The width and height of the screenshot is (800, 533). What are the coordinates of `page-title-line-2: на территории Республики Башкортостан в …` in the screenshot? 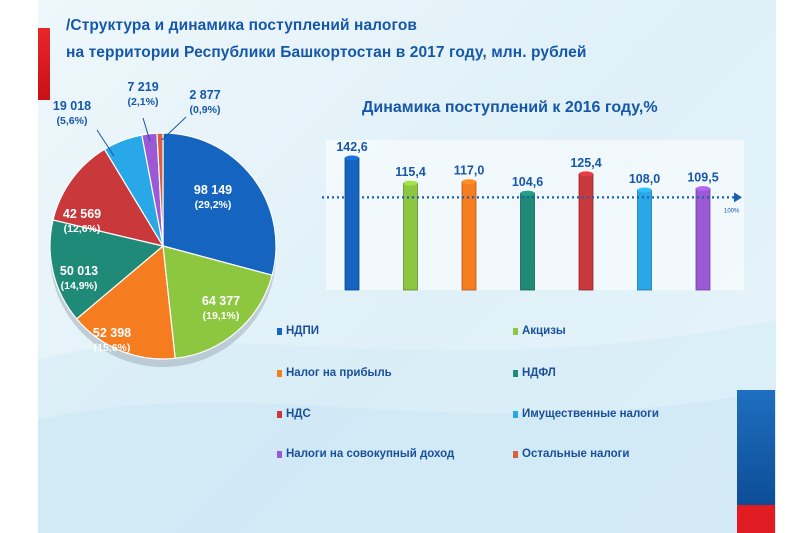 It's located at (326, 52).